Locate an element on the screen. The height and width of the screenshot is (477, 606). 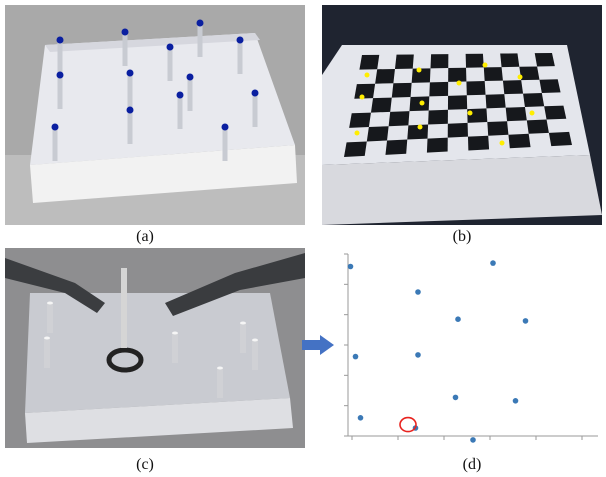
pegs-c is located at coordinates (151, 349).